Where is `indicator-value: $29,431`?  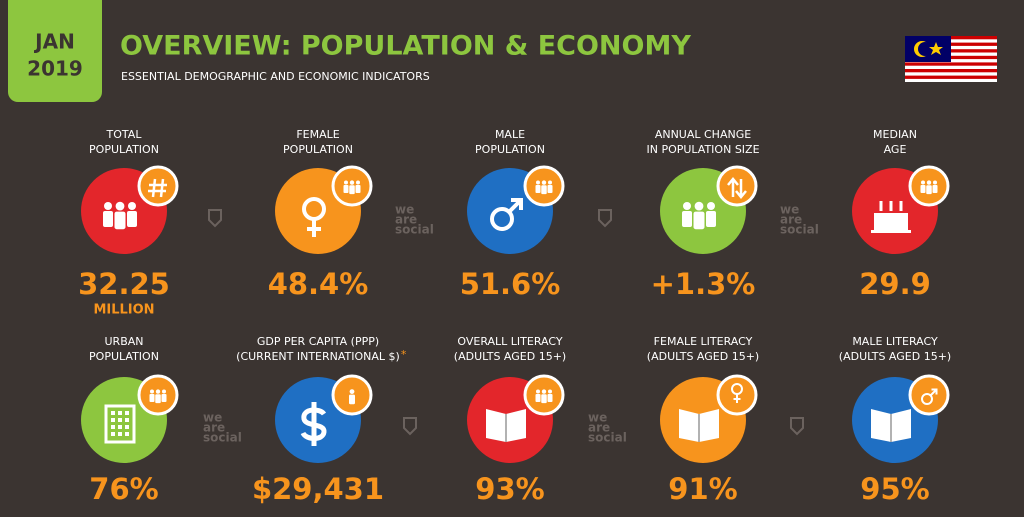
indicator-value: $29,431 is located at coordinates (318, 489).